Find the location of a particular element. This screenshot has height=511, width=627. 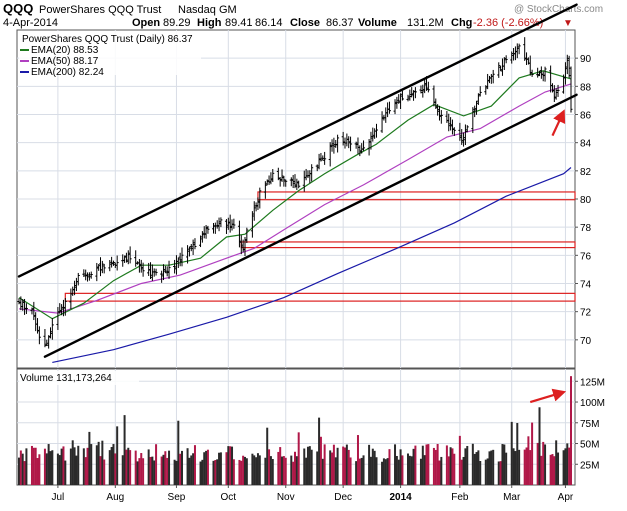

watermark: @ StockCharts.com is located at coordinates (558, 9).